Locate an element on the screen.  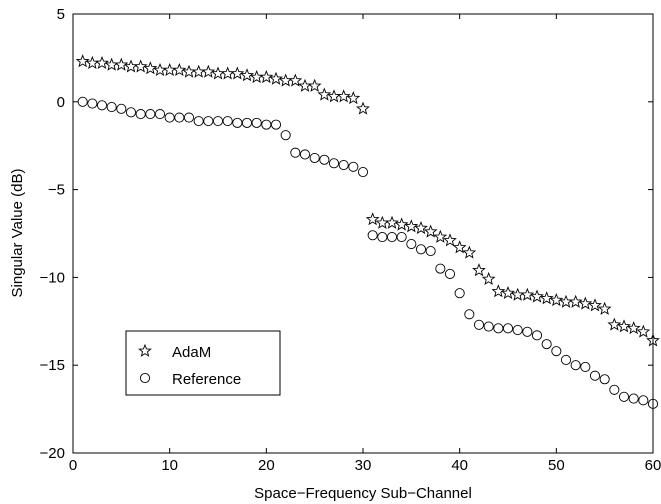
star-icon is located at coordinates (145, 350).